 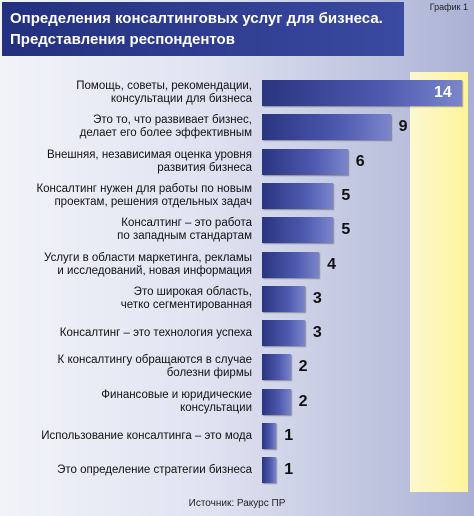 What do you see at coordinates (176, 401) in the screenshot?
I see `category-label: Финансовые и юридические консультации` at bounding box center [176, 401].